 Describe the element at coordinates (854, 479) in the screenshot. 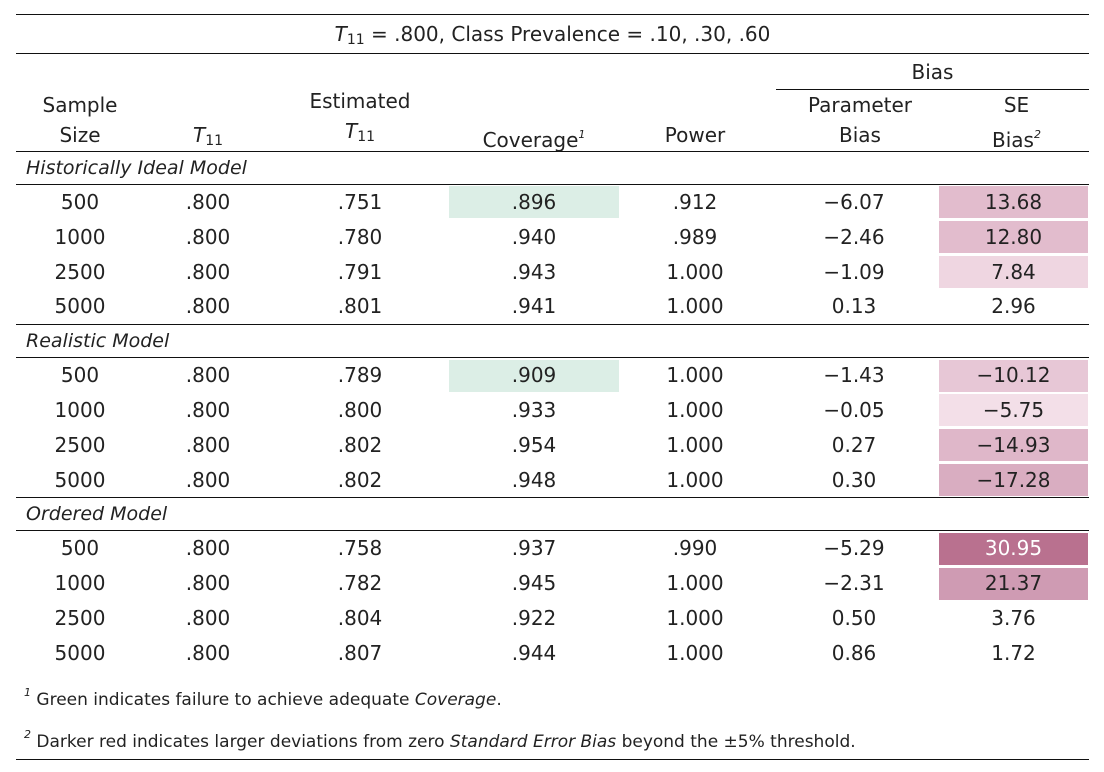

I see `parameter-bias-cell: 0.30` at that location.